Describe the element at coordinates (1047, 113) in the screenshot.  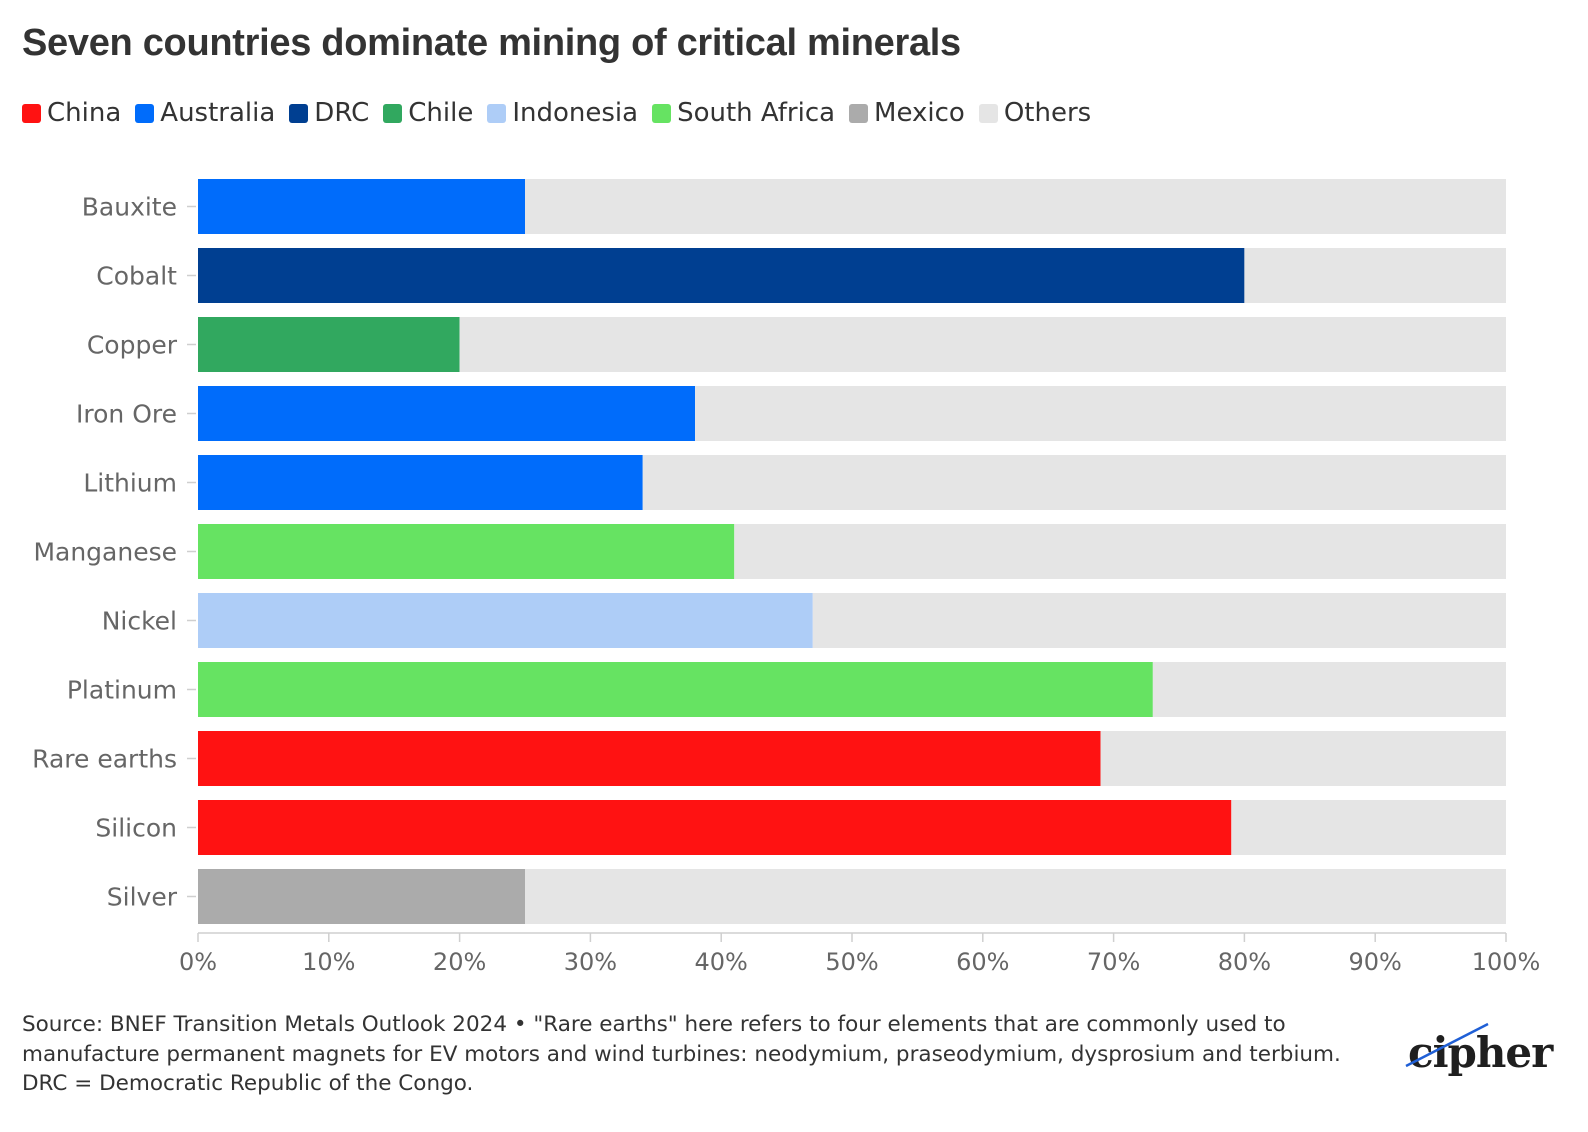
I see `legend-label: Others` at that location.